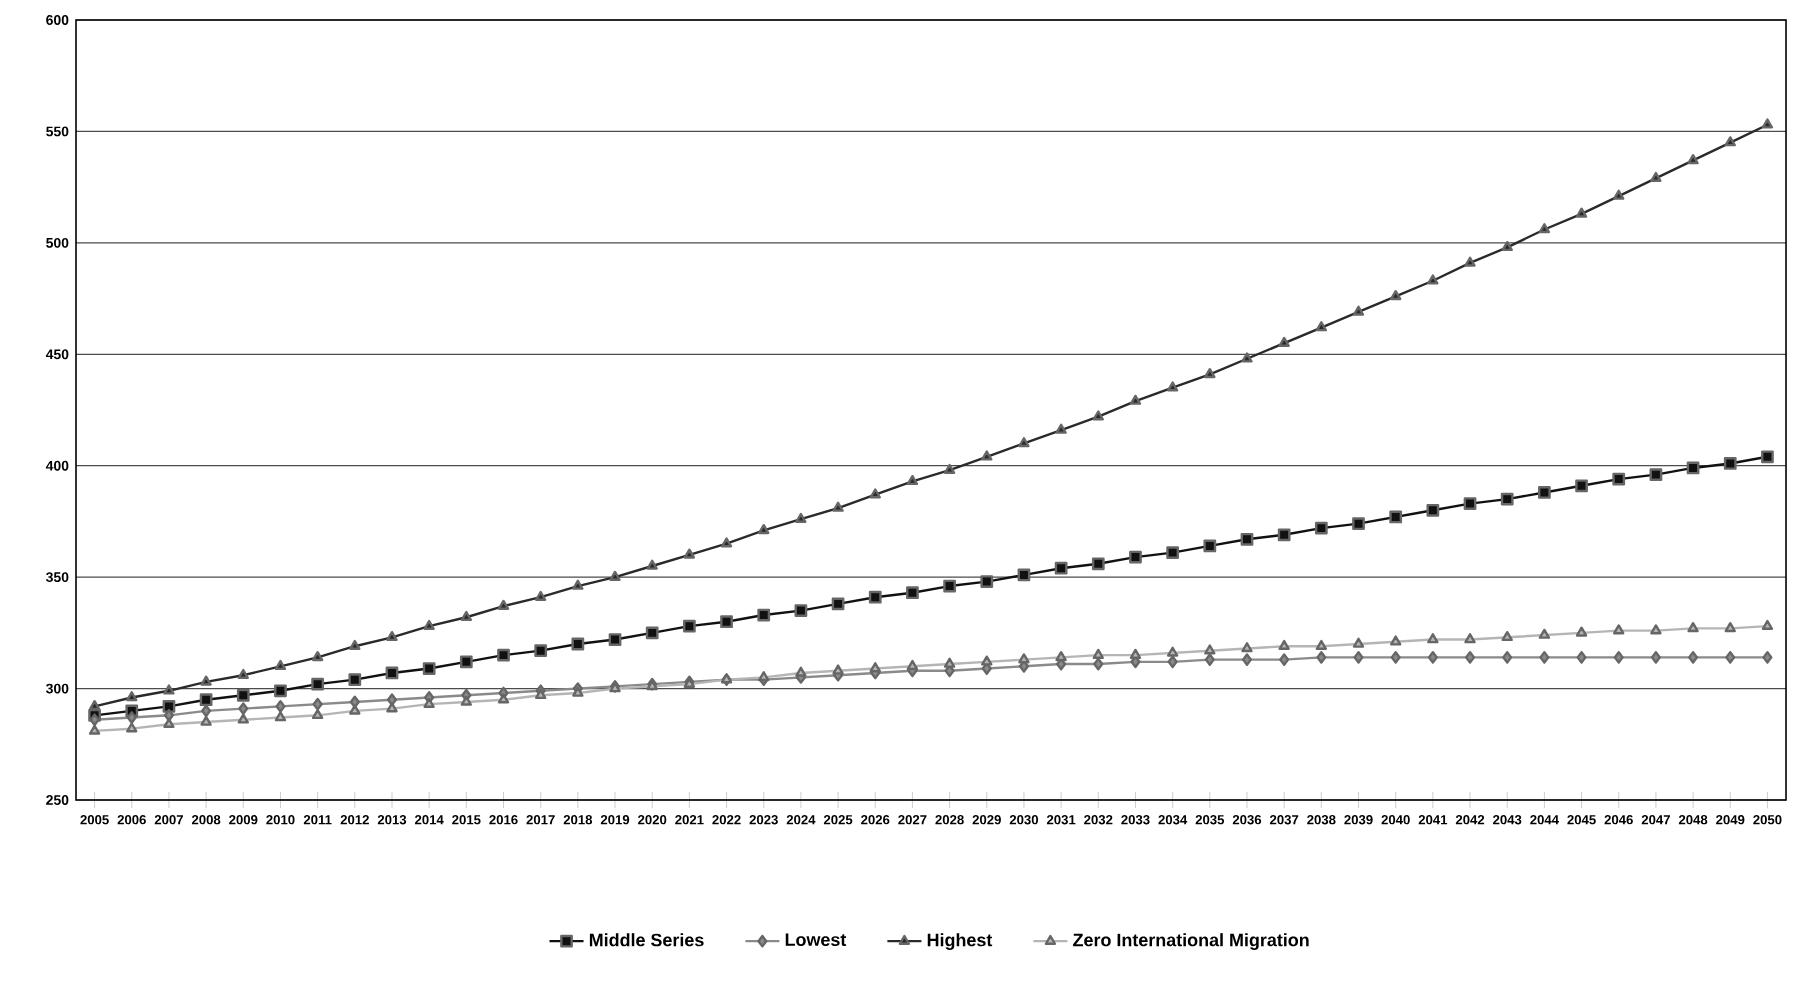 The width and height of the screenshot is (1814, 984). Describe the element at coordinates (816, 940) in the screenshot. I see `legend-label: Lowest` at that location.